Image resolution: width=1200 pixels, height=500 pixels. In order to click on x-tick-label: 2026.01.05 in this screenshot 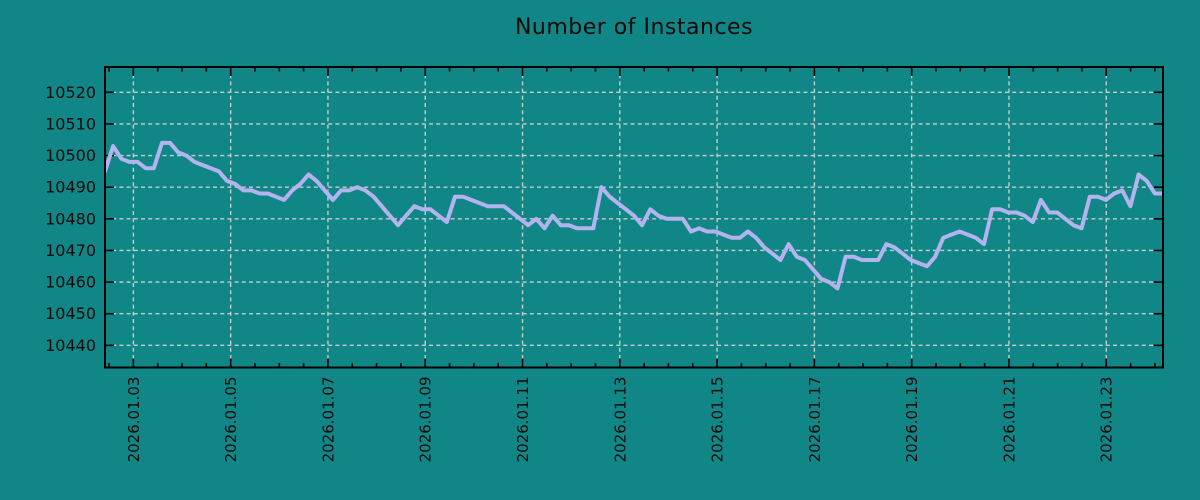, I will do `click(231, 420)`.